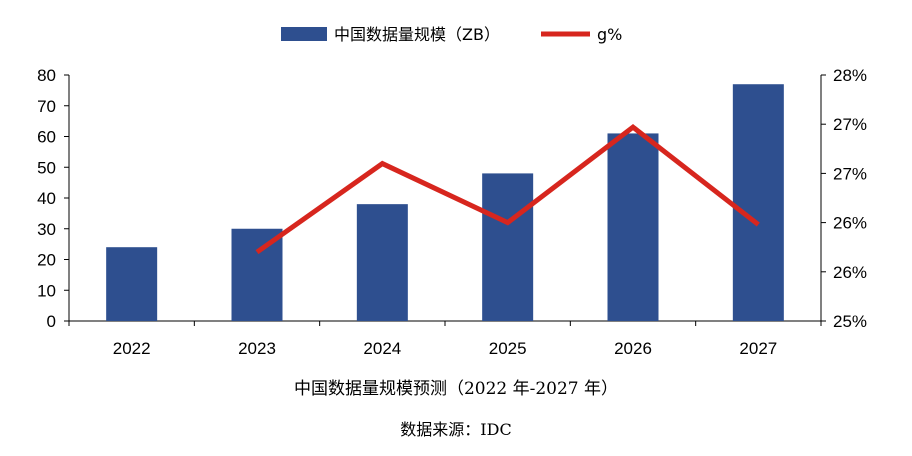 Image resolution: width=912 pixels, height=456 pixels. I want to click on left-y-tick-label: 70, so click(46, 106).